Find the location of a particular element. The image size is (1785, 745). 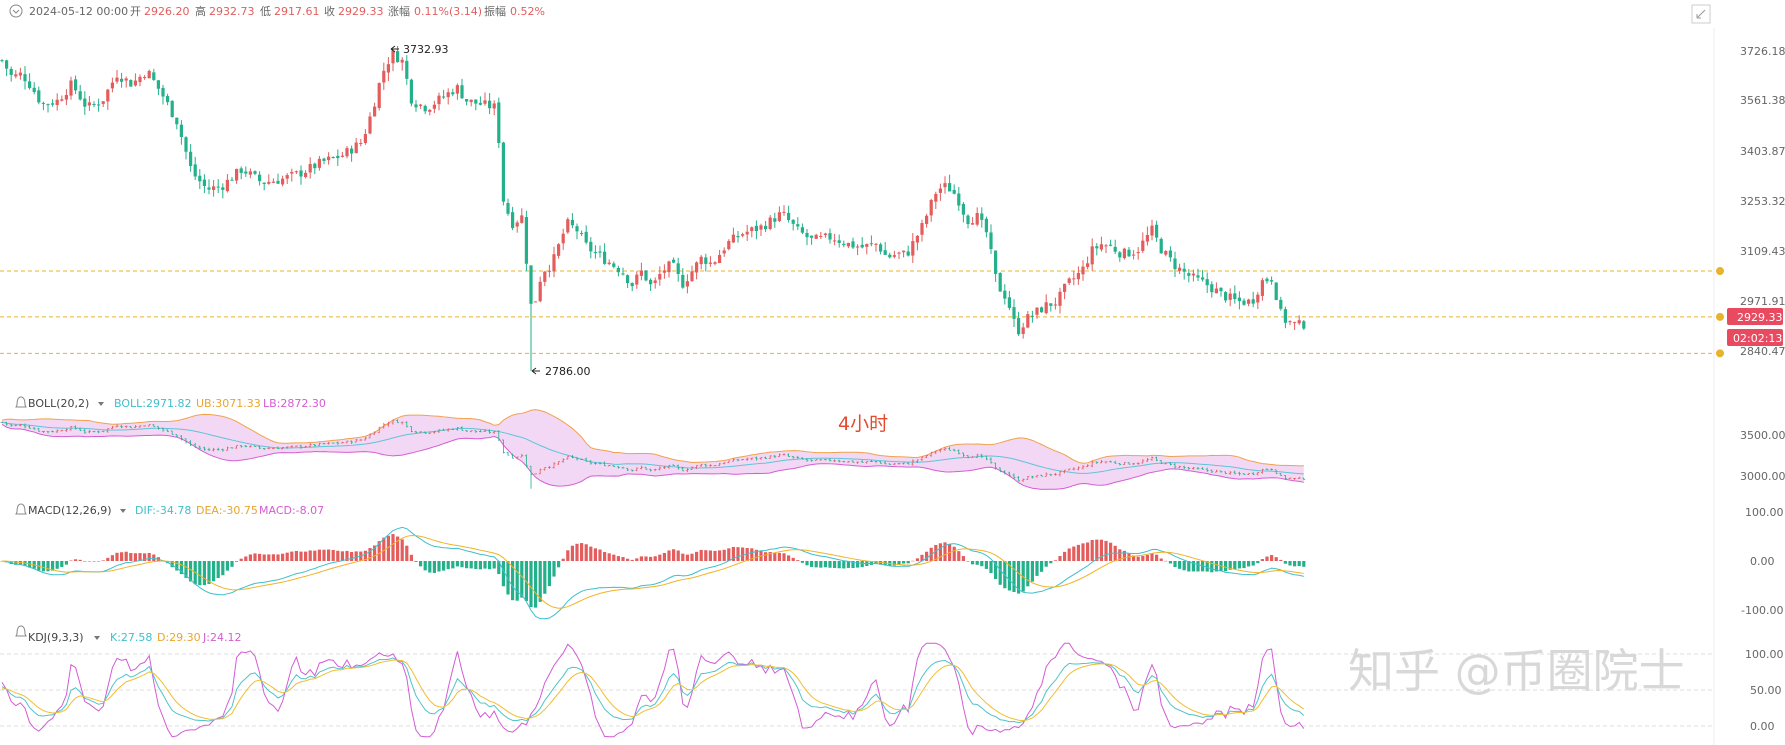

y-tick: 3403.87 is located at coordinates (1762, 151).